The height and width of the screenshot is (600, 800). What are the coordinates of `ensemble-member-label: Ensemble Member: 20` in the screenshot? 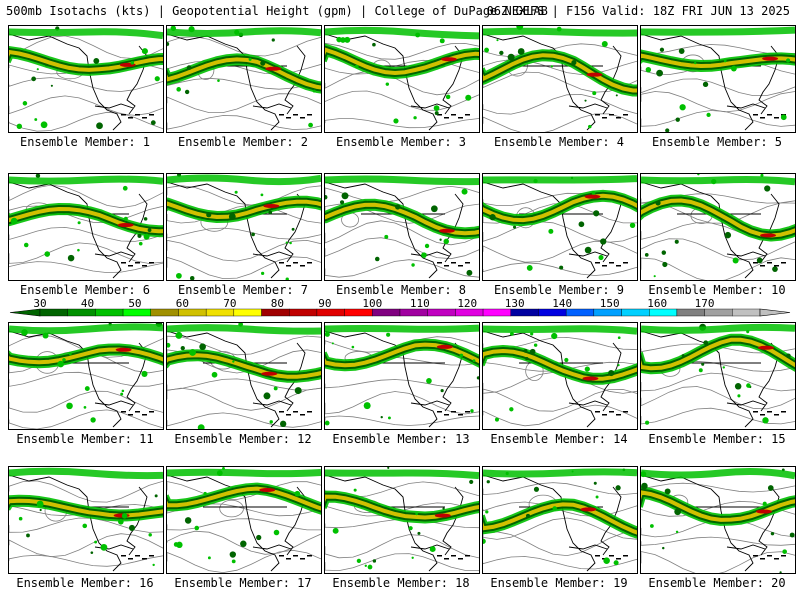 It's located at (717, 583).